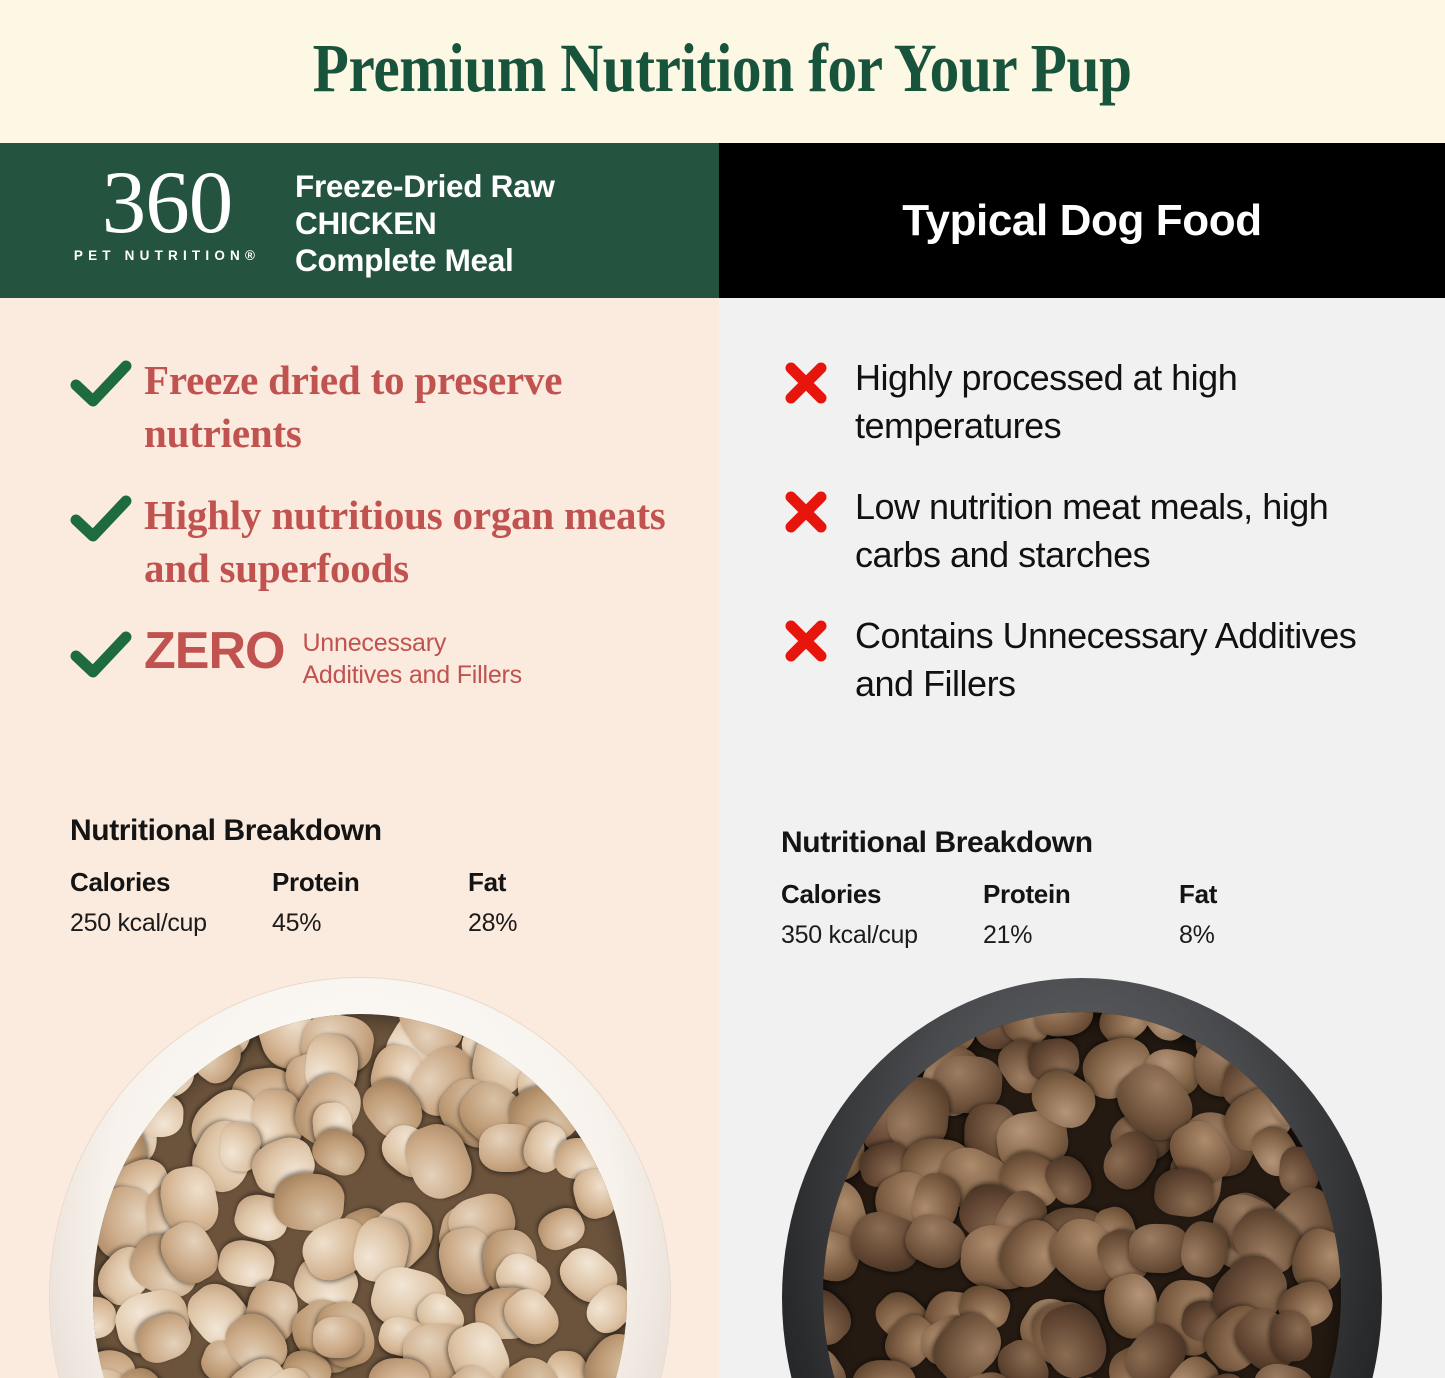 The image size is (1445, 1378). Describe the element at coordinates (167, 255) in the screenshot. I see `brand-logo-subtitle: PET NUTRITION®` at that location.